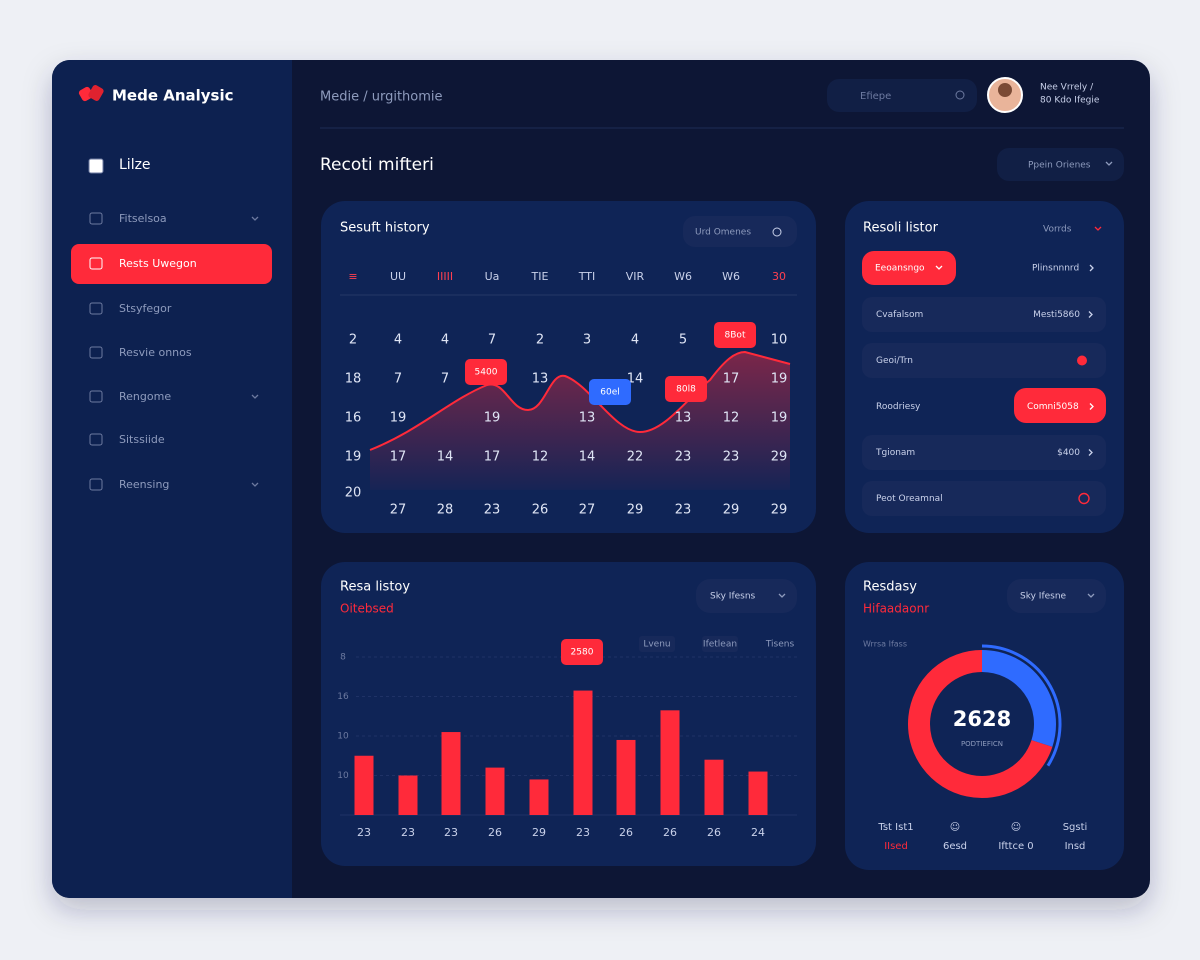 This screenshot has height=960, width=1200. Describe the element at coordinates (895, 453) in the screenshot. I see `row-label: Tgionam` at that location.